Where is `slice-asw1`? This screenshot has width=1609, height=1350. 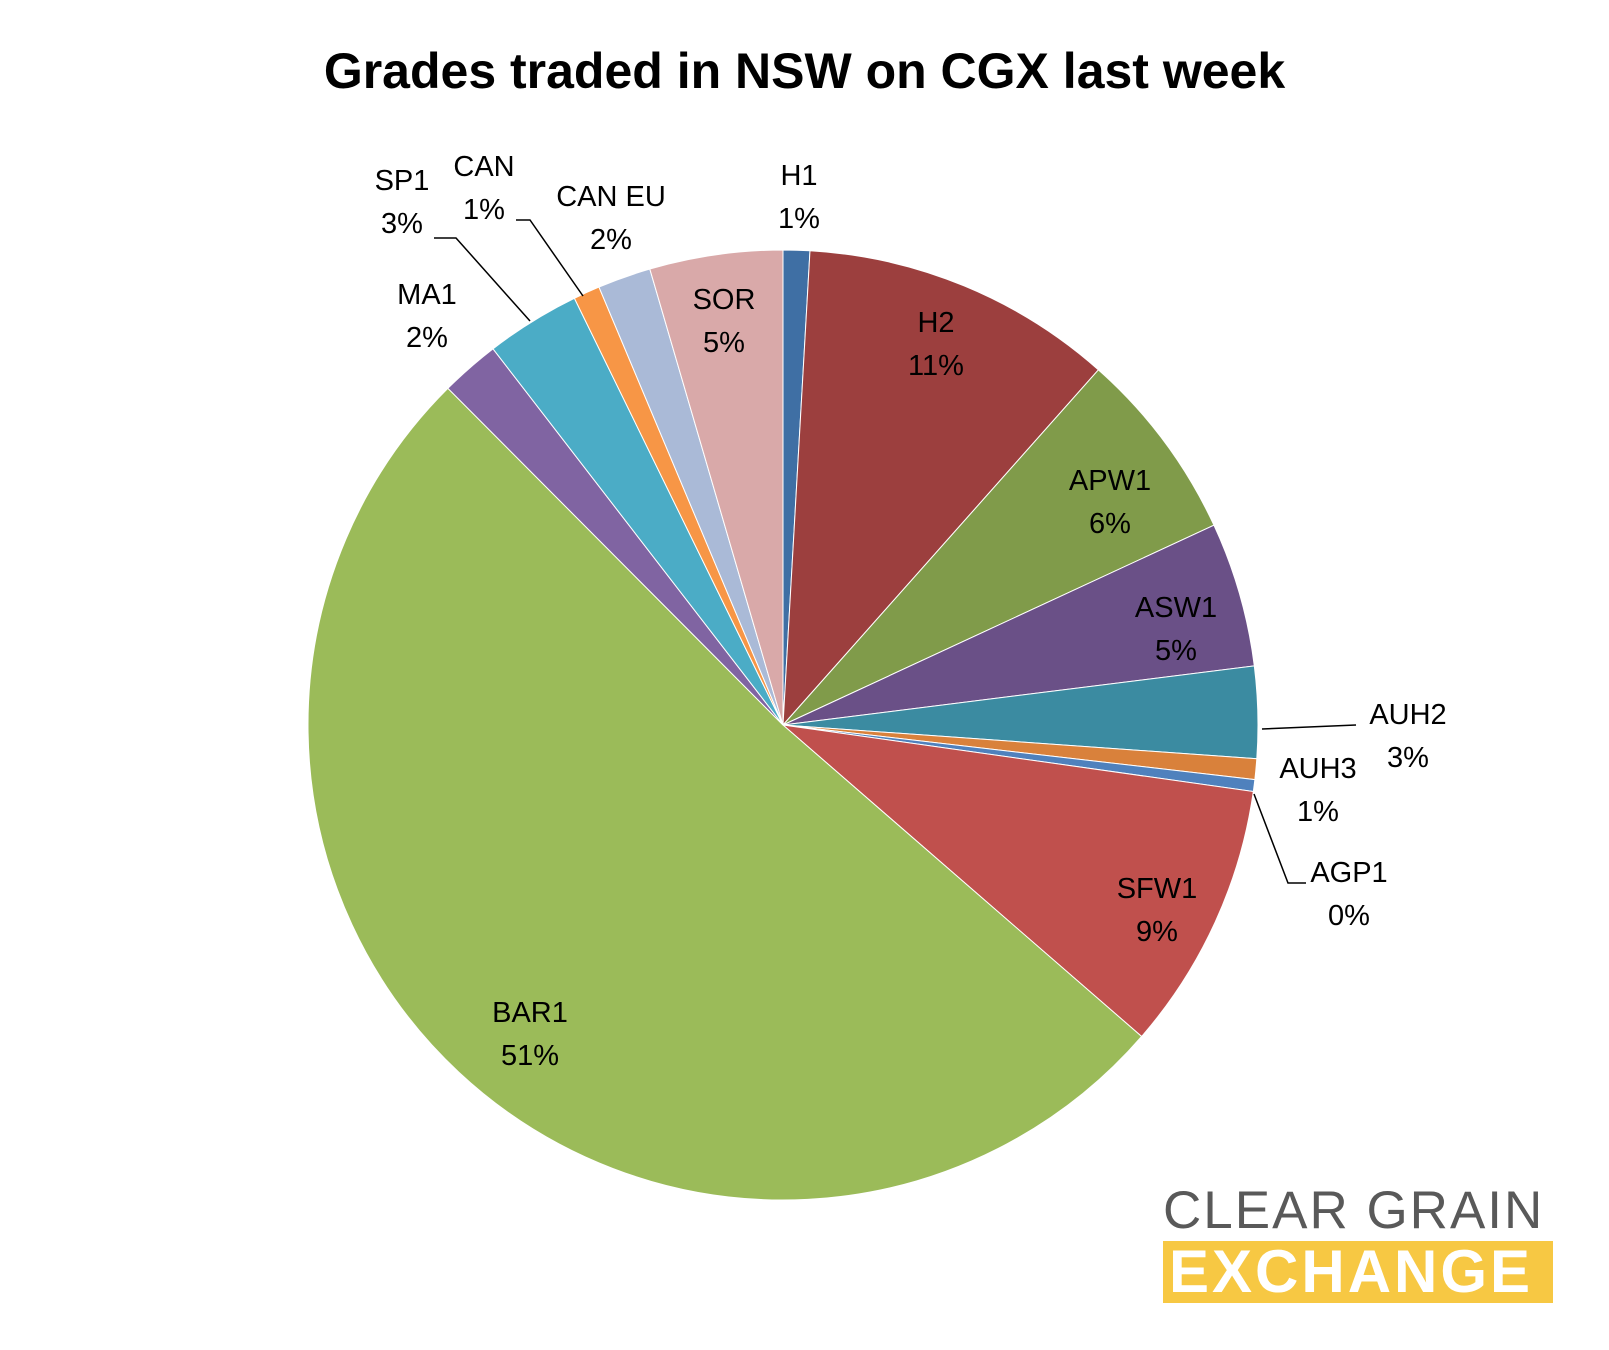 slice-asw1 is located at coordinates (1018, 625).